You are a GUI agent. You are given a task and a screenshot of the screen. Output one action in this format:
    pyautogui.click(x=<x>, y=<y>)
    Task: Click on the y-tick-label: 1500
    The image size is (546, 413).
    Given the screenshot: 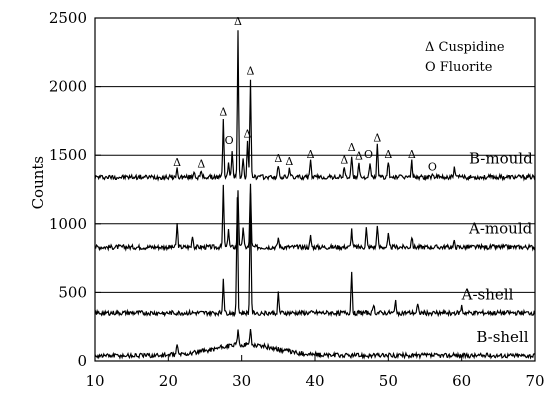 What is the action you would take?
    pyautogui.click(x=68, y=155)
    